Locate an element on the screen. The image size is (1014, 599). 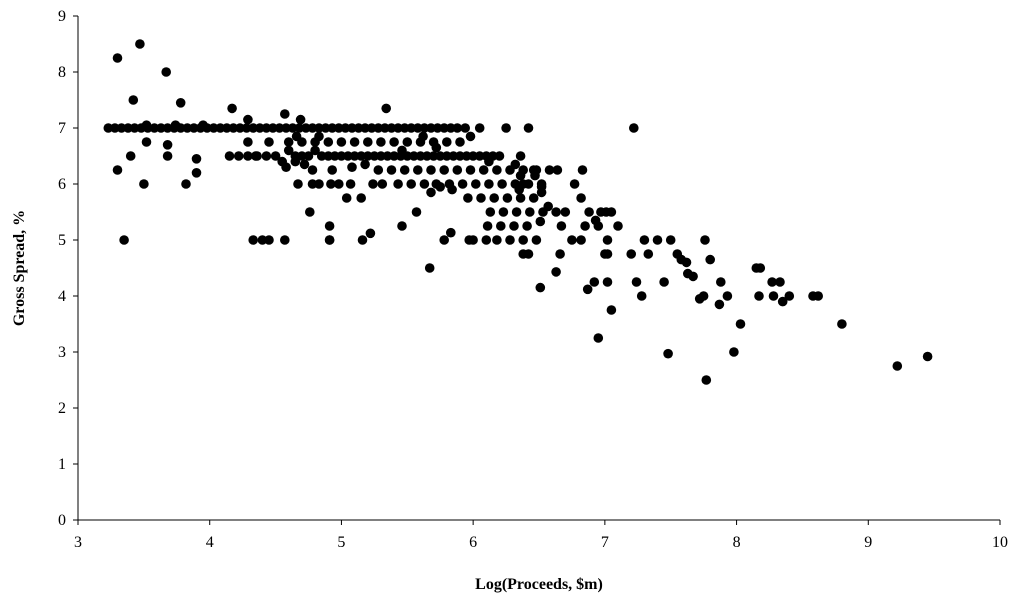
y-tick-label: 5 is located at coordinates (62, 240).